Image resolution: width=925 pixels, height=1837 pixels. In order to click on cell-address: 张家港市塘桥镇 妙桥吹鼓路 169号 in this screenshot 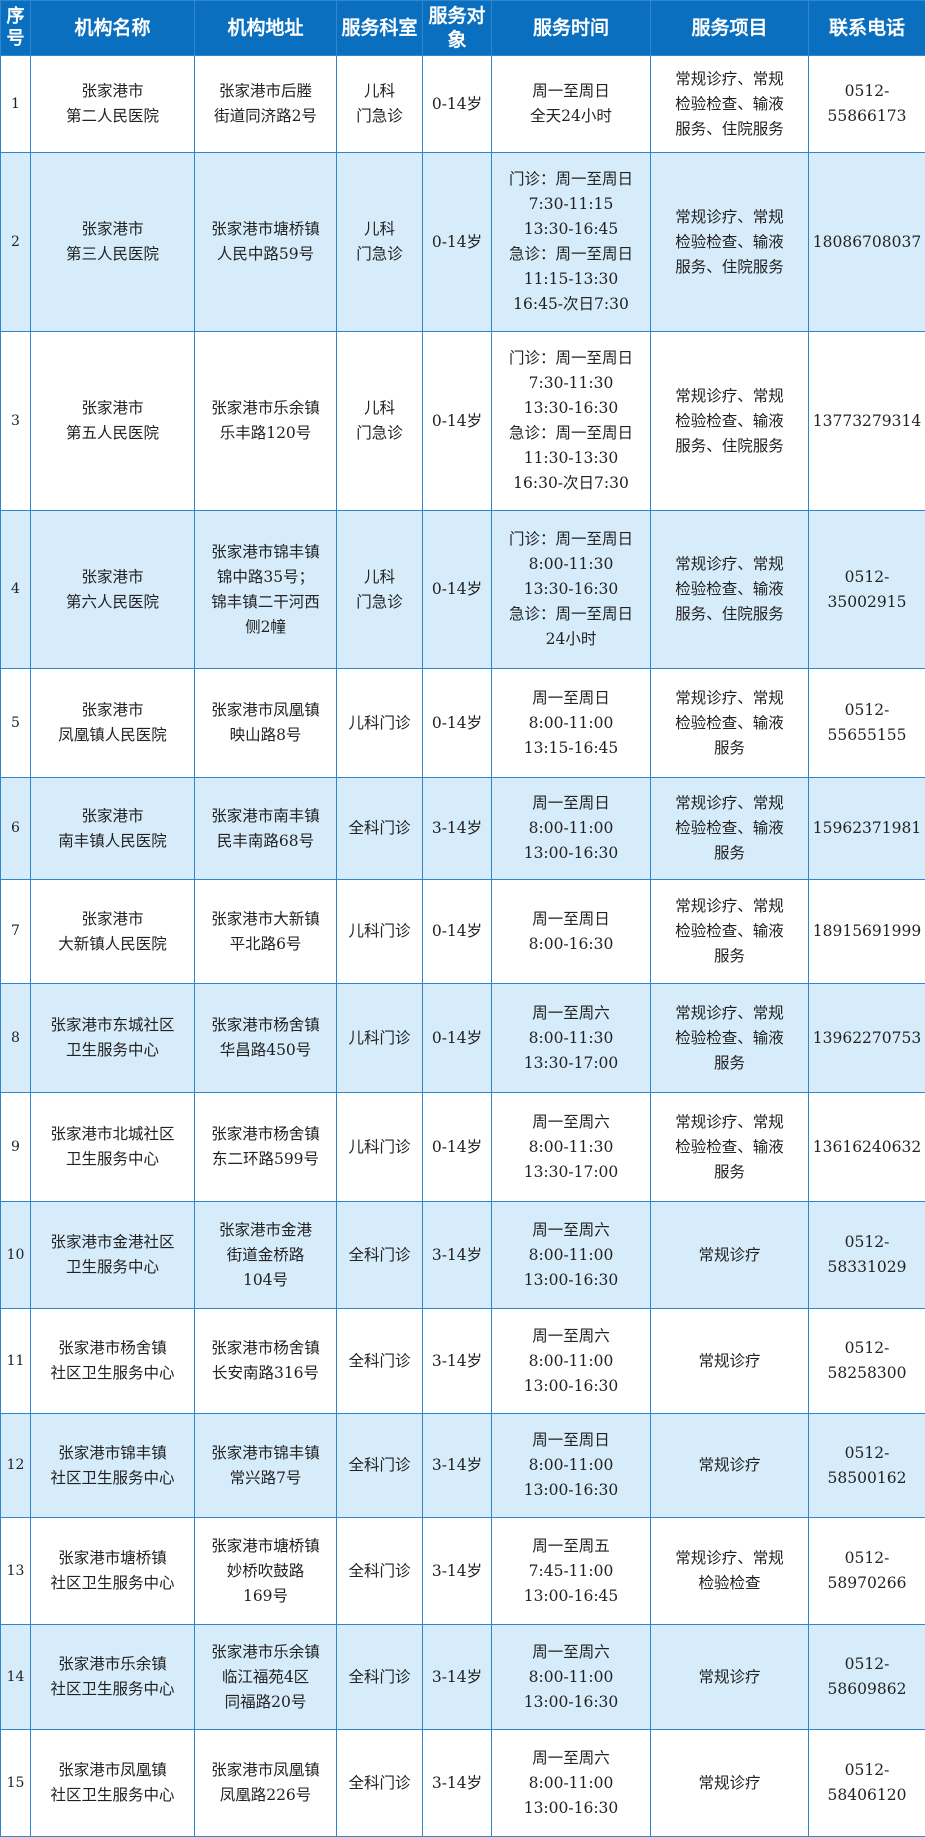, I will do `click(265, 1571)`.